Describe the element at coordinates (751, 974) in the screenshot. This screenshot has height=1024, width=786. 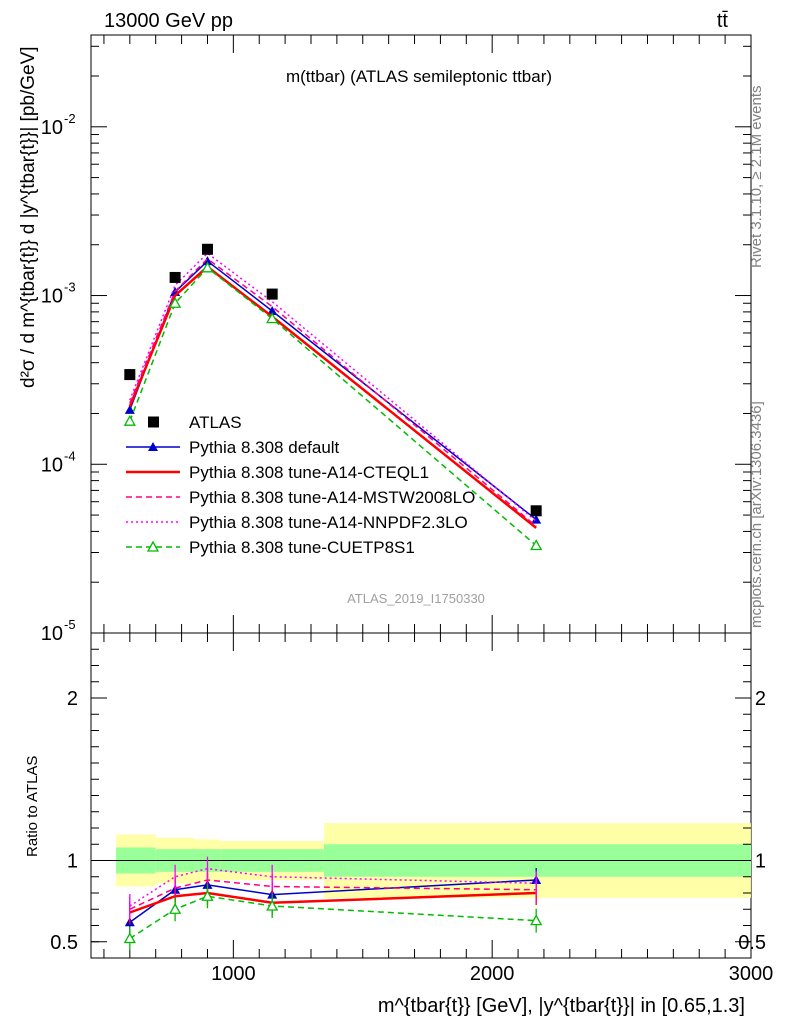
I see `x-tick-label: 3000` at that location.